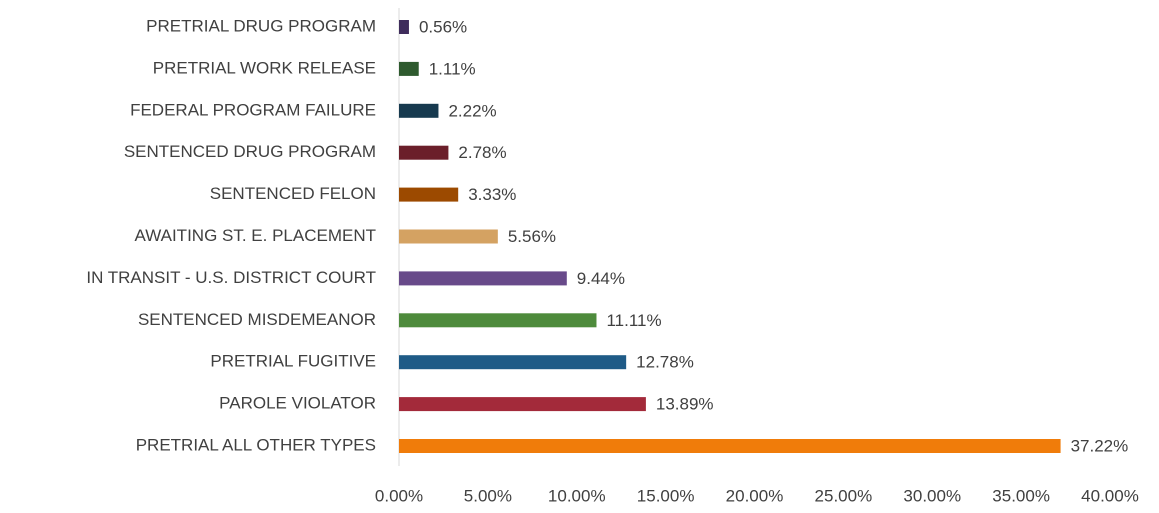 The height and width of the screenshot is (513, 1159). What do you see at coordinates (666, 495) in the screenshot?
I see `x-tick-label: 15.00%` at bounding box center [666, 495].